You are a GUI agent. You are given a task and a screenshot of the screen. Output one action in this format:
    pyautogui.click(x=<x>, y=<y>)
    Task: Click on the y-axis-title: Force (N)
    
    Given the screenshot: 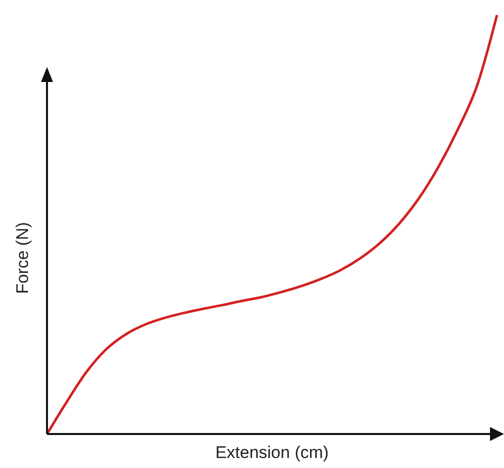 What is the action you would take?
    pyautogui.click(x=23, y=258)
    